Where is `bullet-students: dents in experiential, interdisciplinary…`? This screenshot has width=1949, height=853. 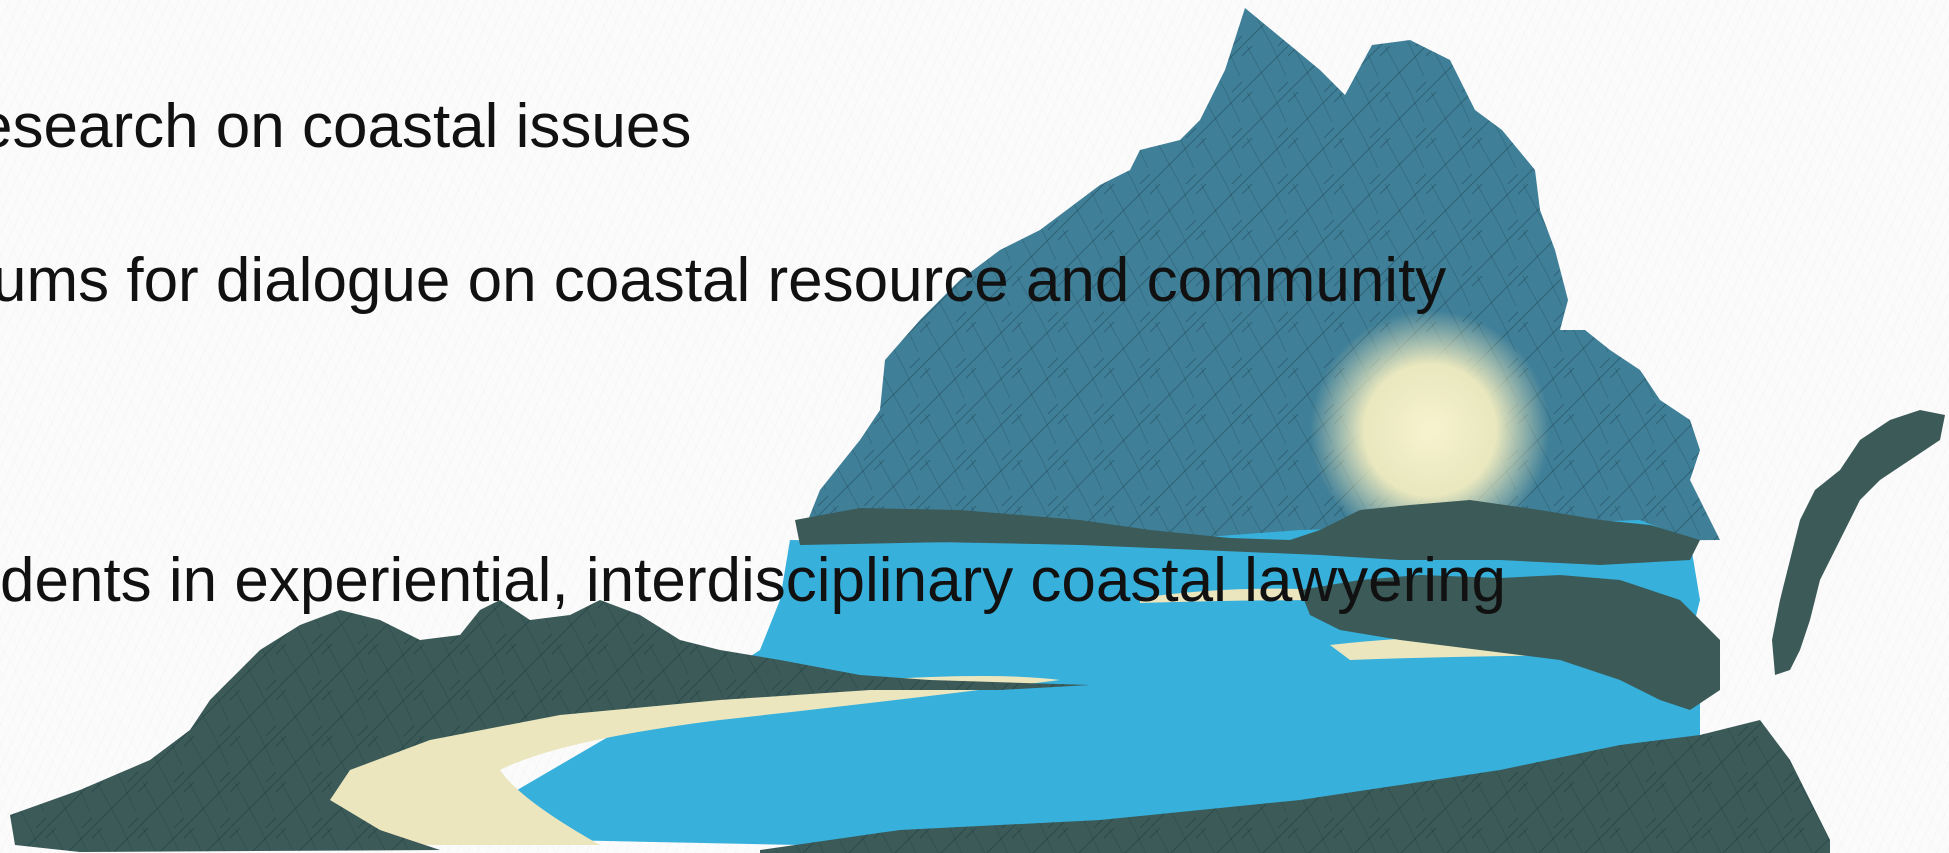 bullet-students: dents in experiential, interdisciplinary… is located at coordinates (753, 580).